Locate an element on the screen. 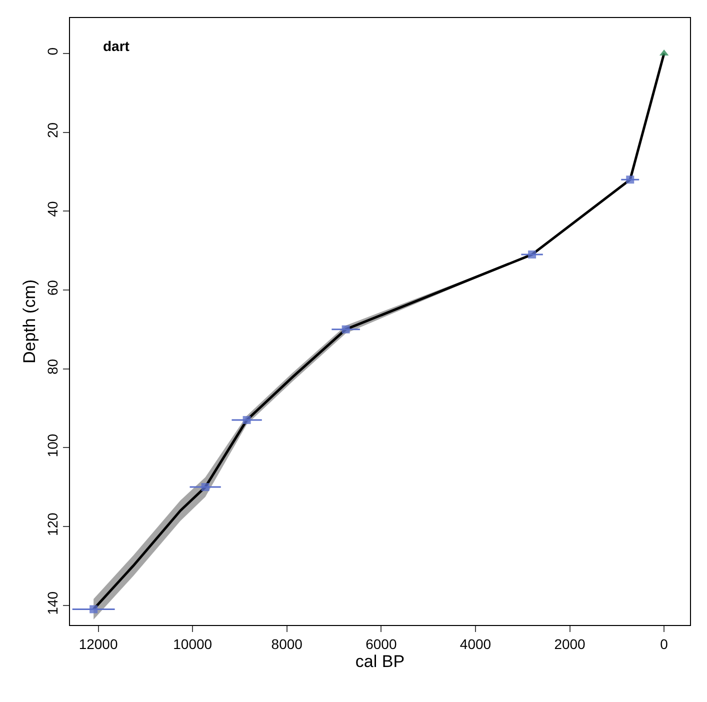  y-tick-label: 60 is located at coordinates (52, 288).